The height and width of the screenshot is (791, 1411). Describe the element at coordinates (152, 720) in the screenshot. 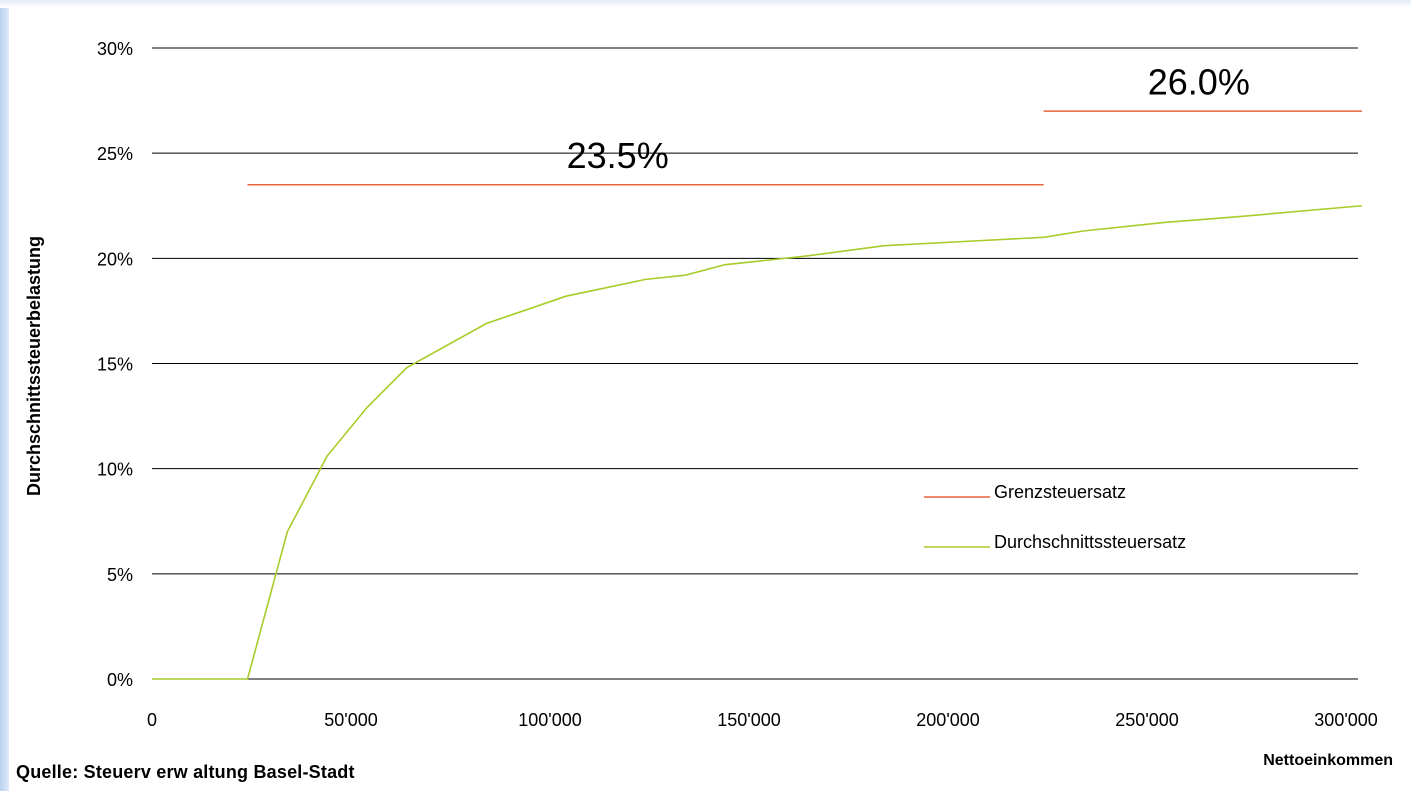

I see `x-tick-label: 0` at that location.